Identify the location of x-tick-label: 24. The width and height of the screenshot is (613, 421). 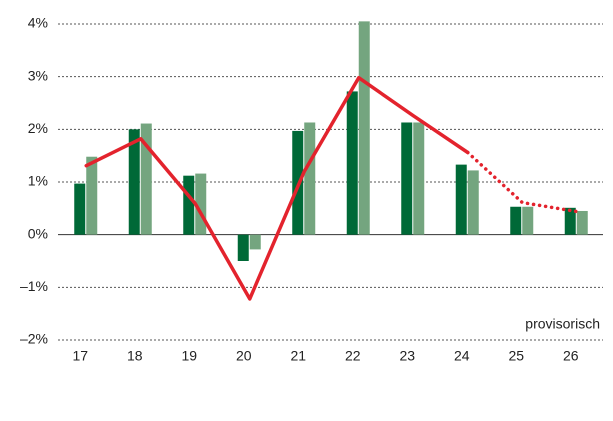
(462, 356).